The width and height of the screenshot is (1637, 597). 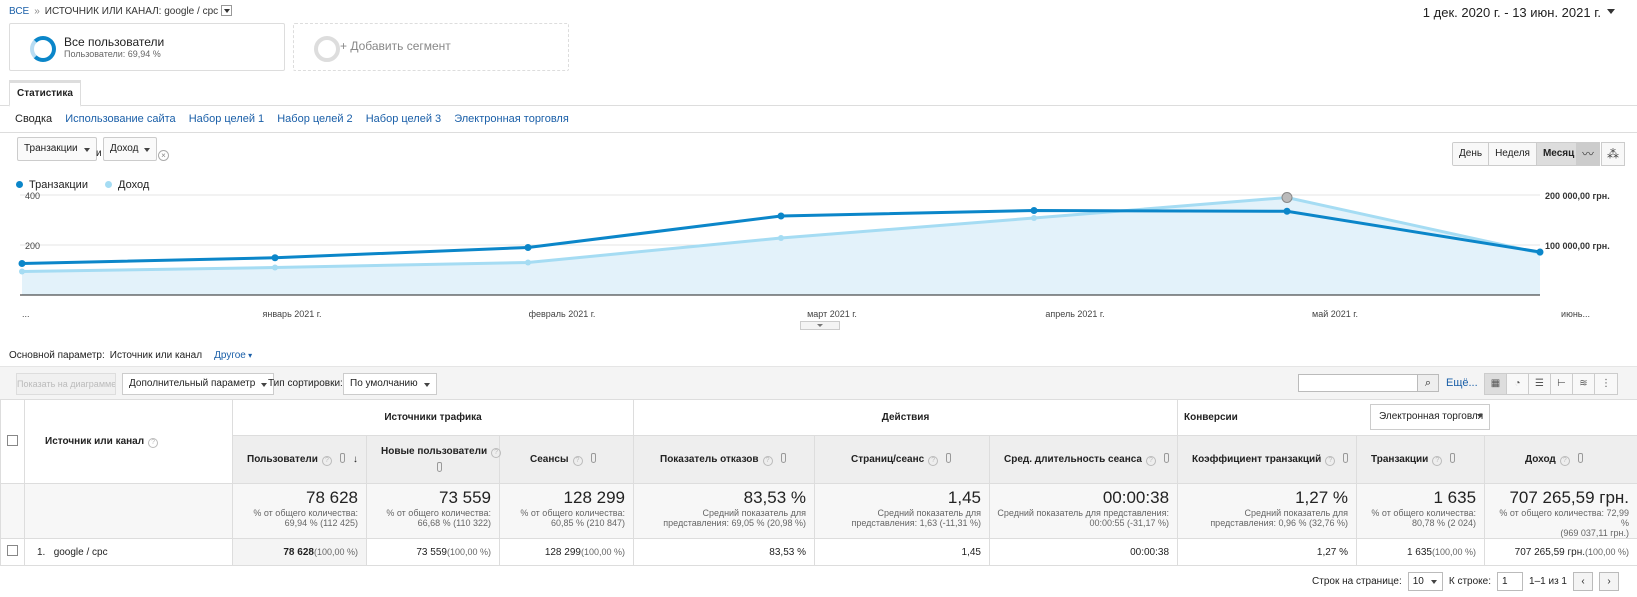 I want to click on breadcrumb-all-link: ВСЕ, so click(x=19, y=11).